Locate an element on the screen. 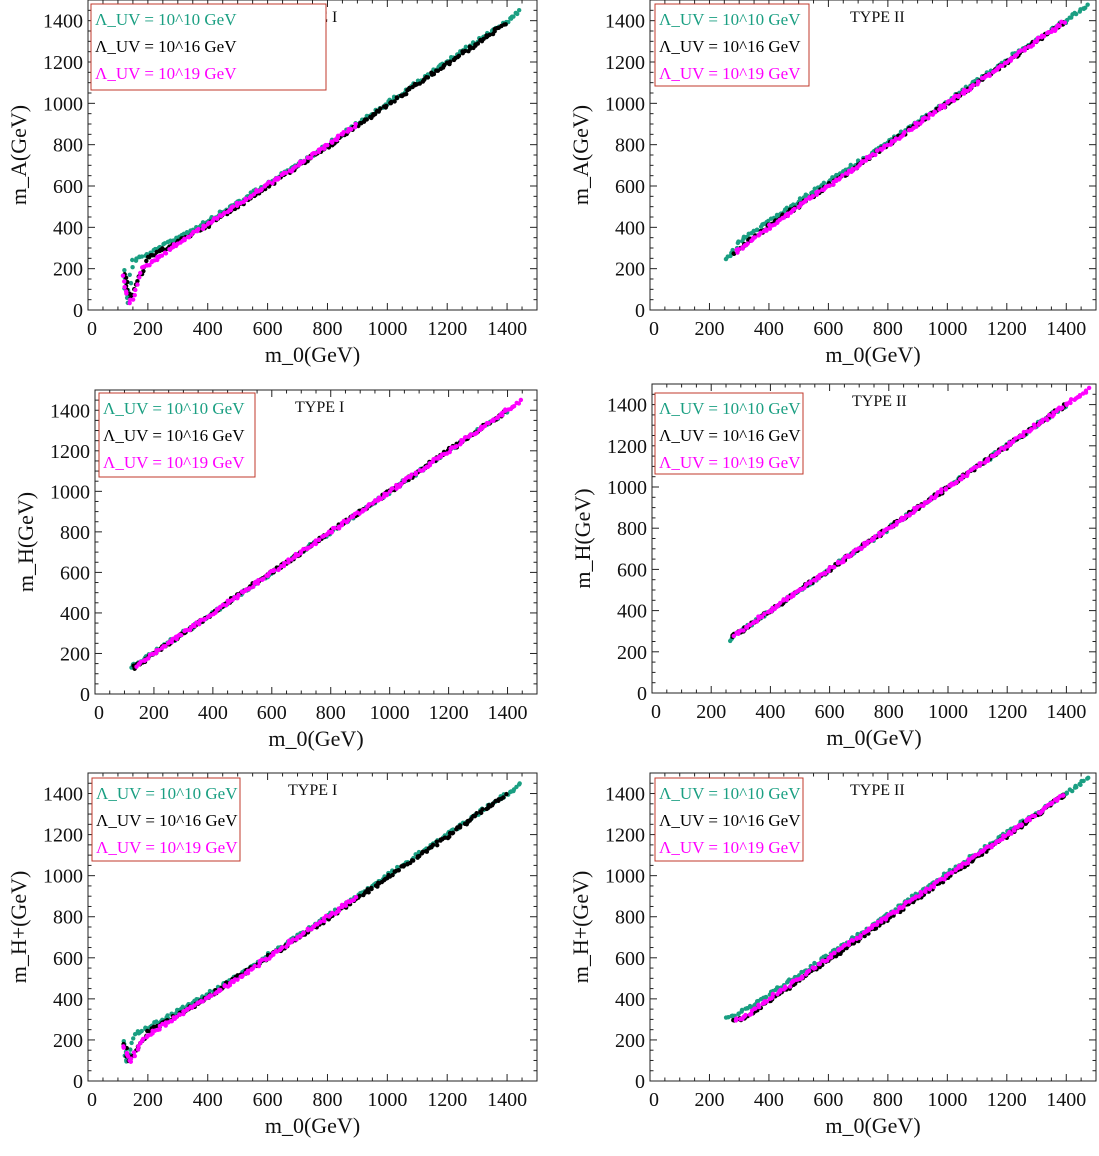  x-tick-label: 200 is located at coordinates (154, 713).